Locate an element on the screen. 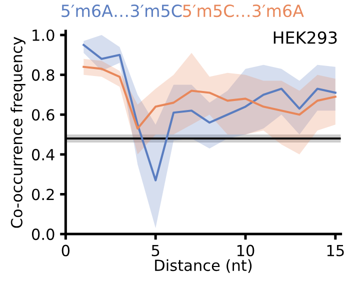  text: 5′m5C…3′m6A is located at coordinates (243, 11).